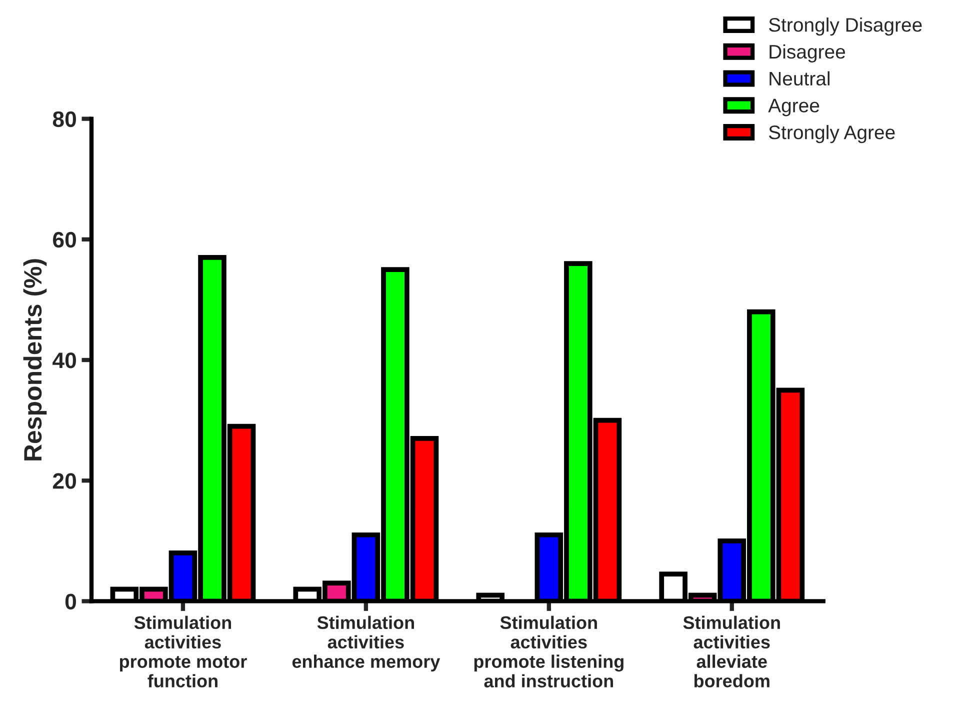  Describe the element at coordinates (64, 481) in the screenshot. I see `y-tick-label: 20` at that location.